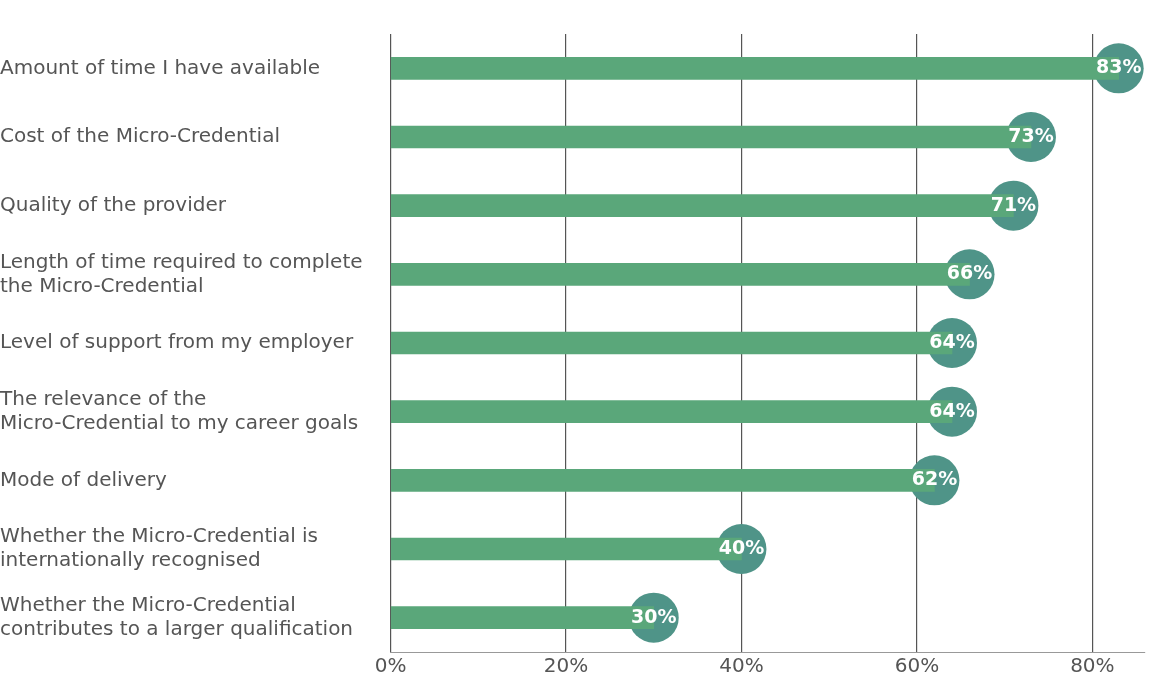 The image size is (1175, 682). Describe the element at coordinates (160, 66) in the screenshot. I see `y-tick-label: Amount of time I have available` at that location.